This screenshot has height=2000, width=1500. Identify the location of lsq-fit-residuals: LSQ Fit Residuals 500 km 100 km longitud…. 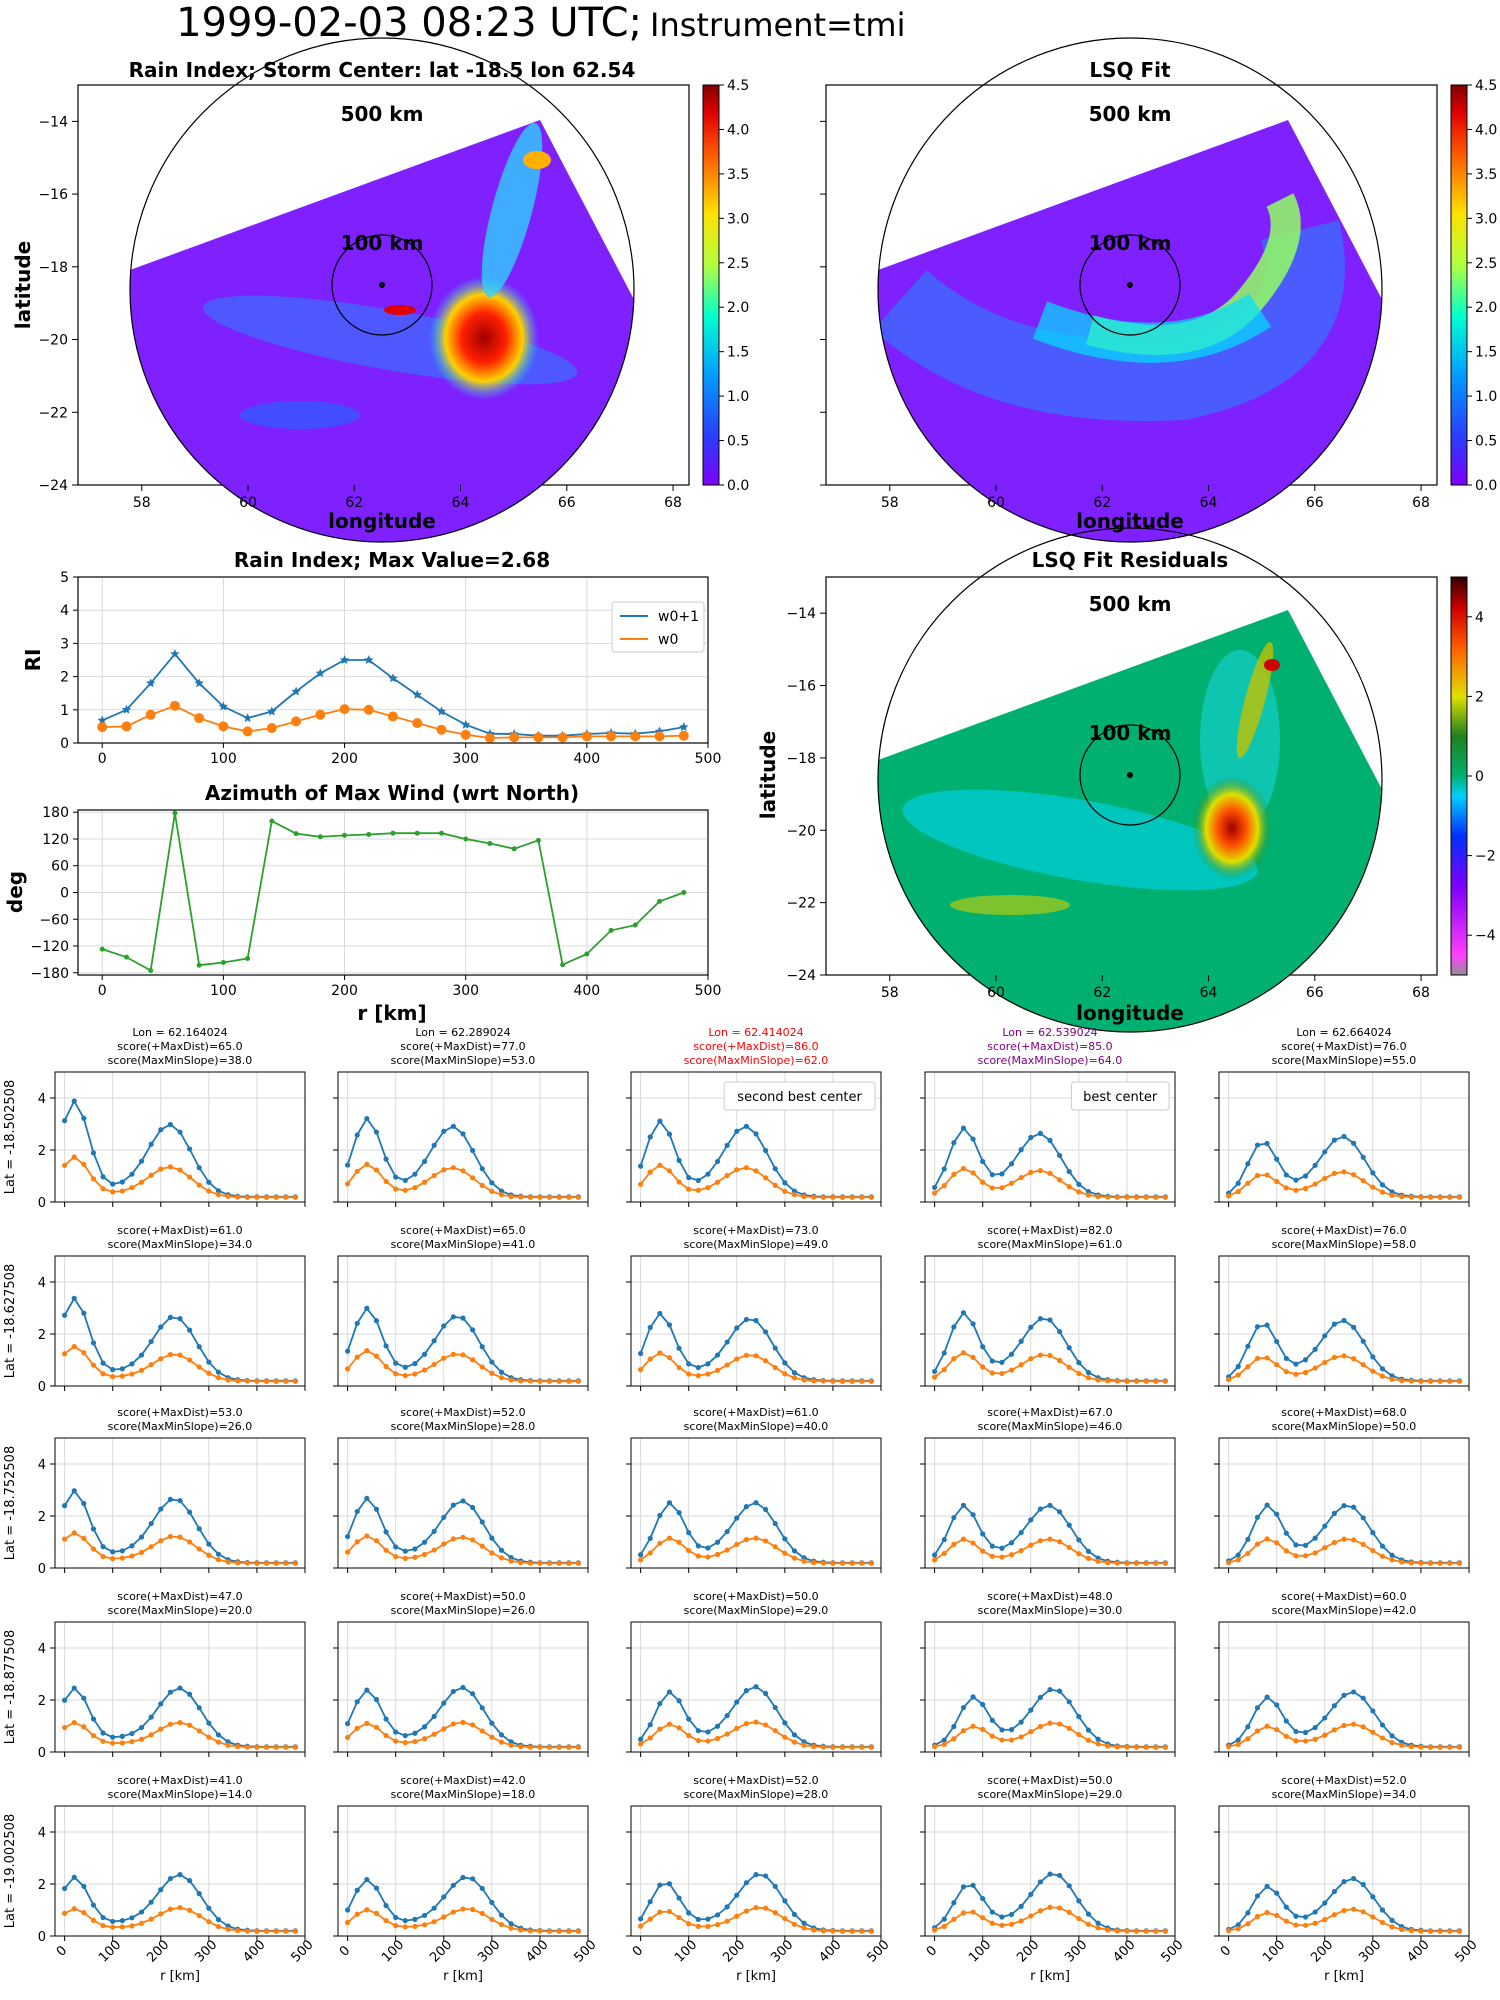
(1126, 780).